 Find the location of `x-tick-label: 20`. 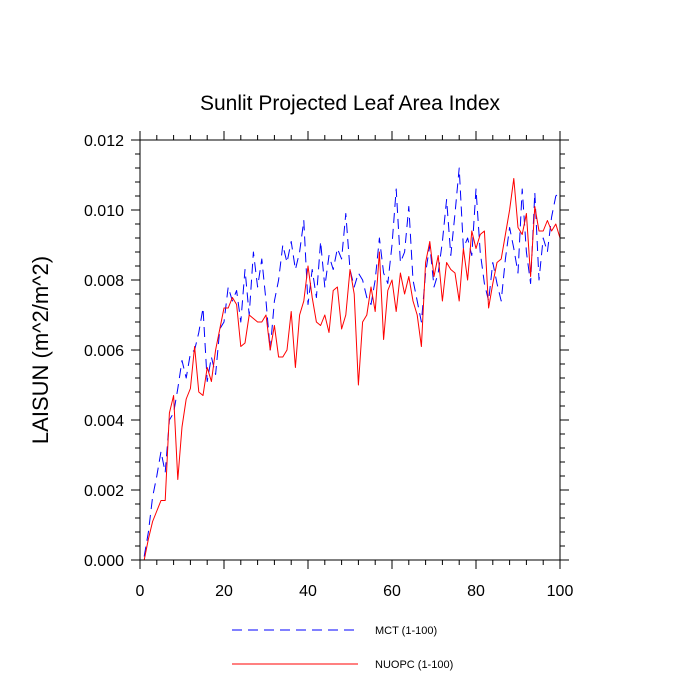

x-tick-label: 20 is located at coordinates (224, 591).